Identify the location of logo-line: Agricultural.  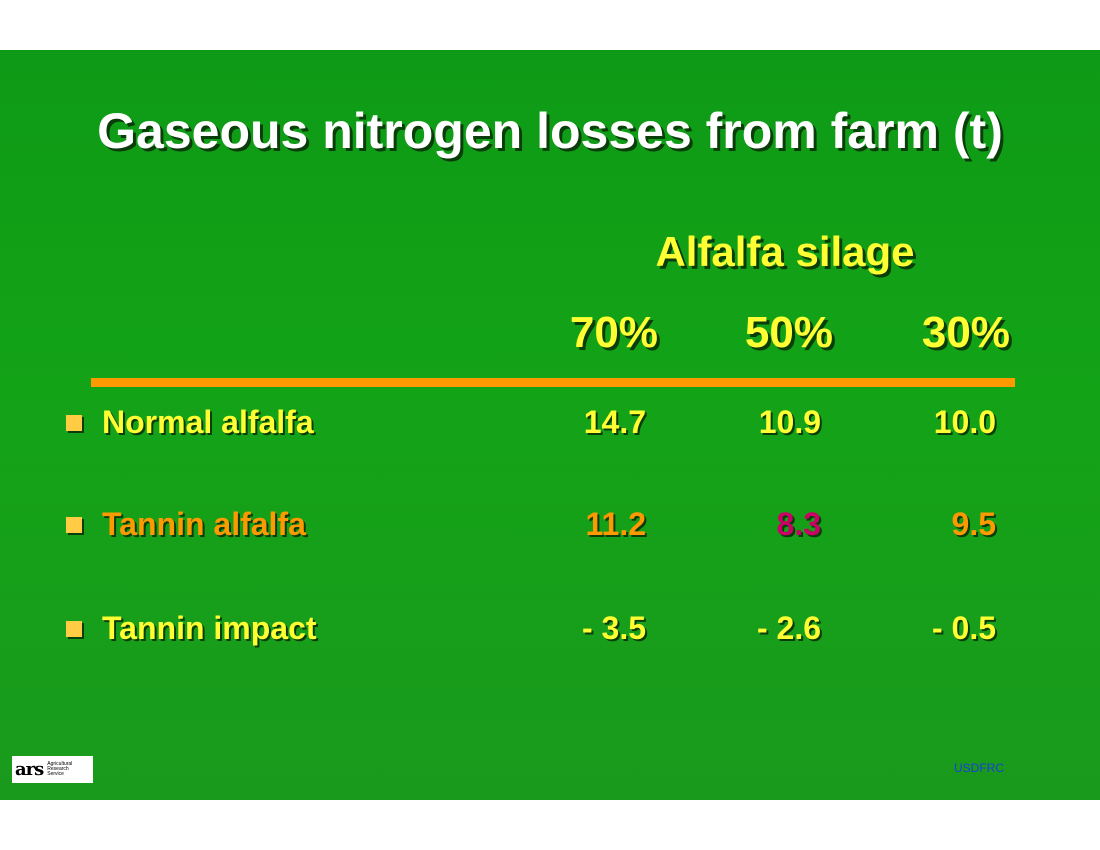
(60, 764).